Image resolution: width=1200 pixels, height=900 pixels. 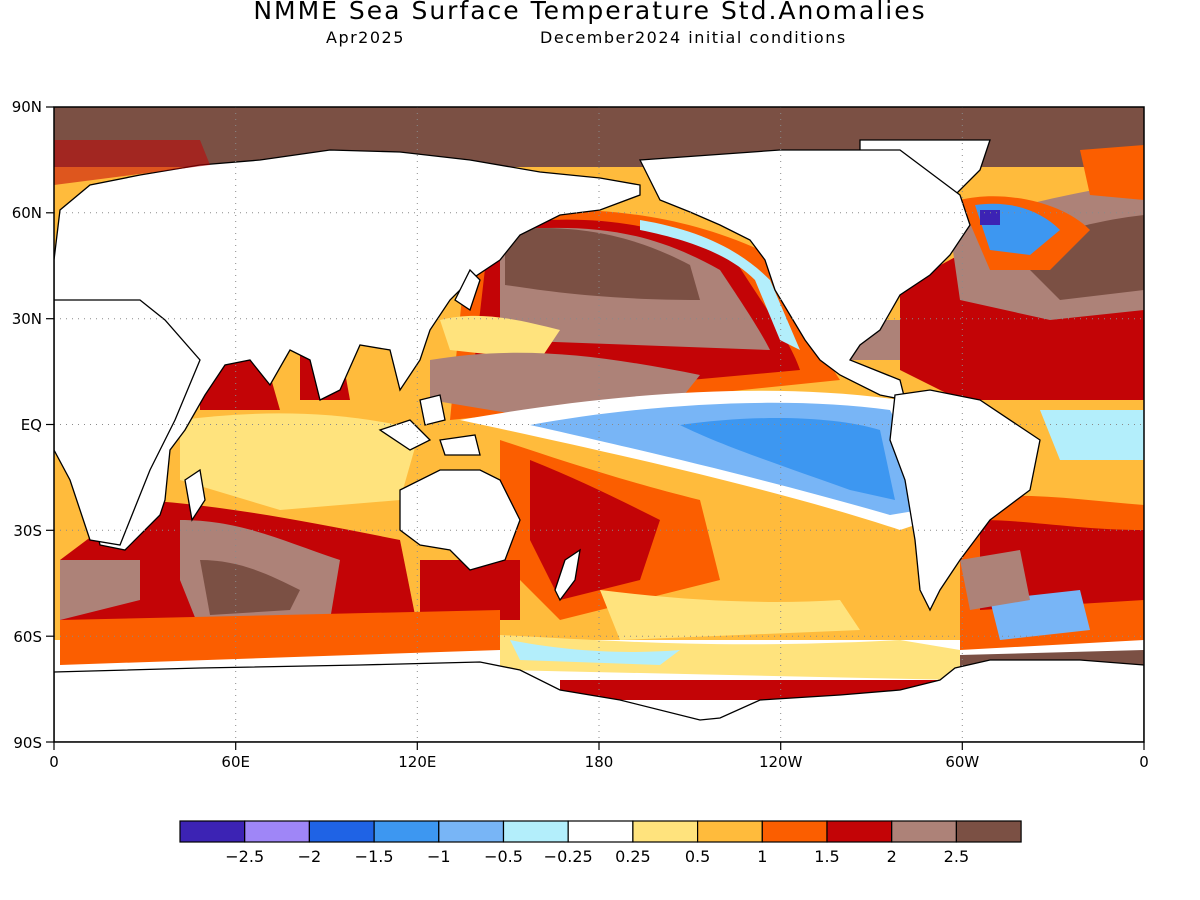 What do you see at coordinates (597, 856) in the screenshot?
I see `colorbar-labels: −2.5 −2 −1.5 −1 −0.5 −0.25 0.25 0.5 1 1.5 2 2.5` at bounding box center [597, 856].